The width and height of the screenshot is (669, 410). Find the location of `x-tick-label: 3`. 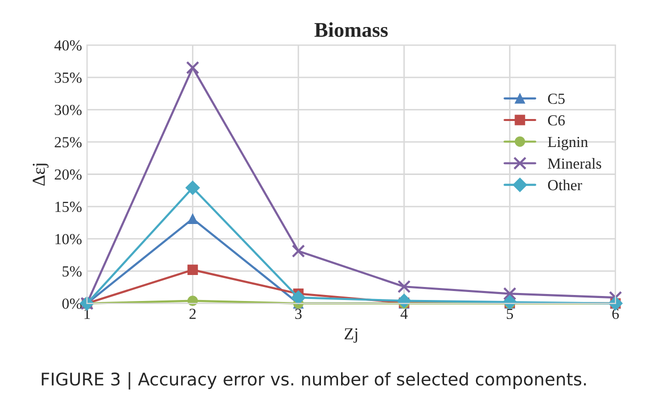

x-tick-label: 3 is located at coordinates (298, 314).